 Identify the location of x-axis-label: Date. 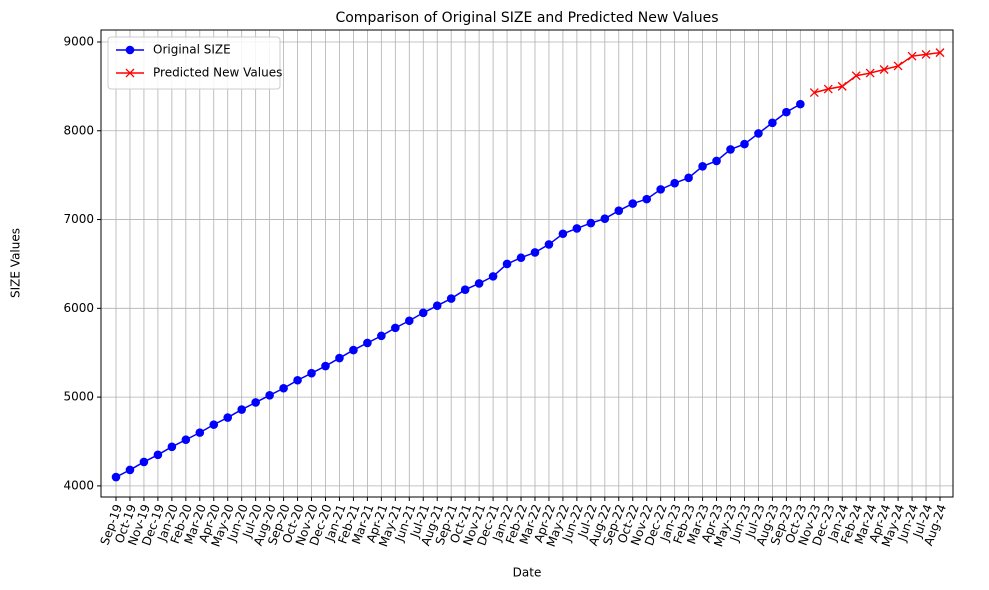
(527, 573).